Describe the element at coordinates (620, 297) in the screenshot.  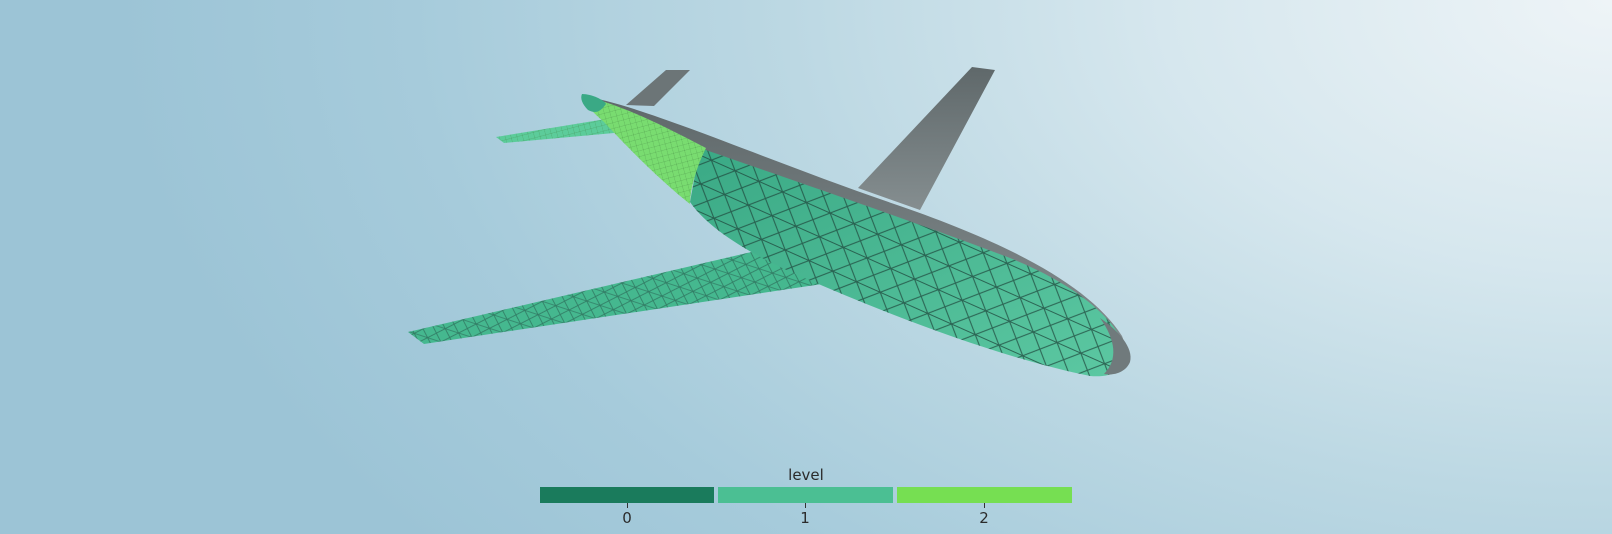
I see `wing-near-mesh` at that location.